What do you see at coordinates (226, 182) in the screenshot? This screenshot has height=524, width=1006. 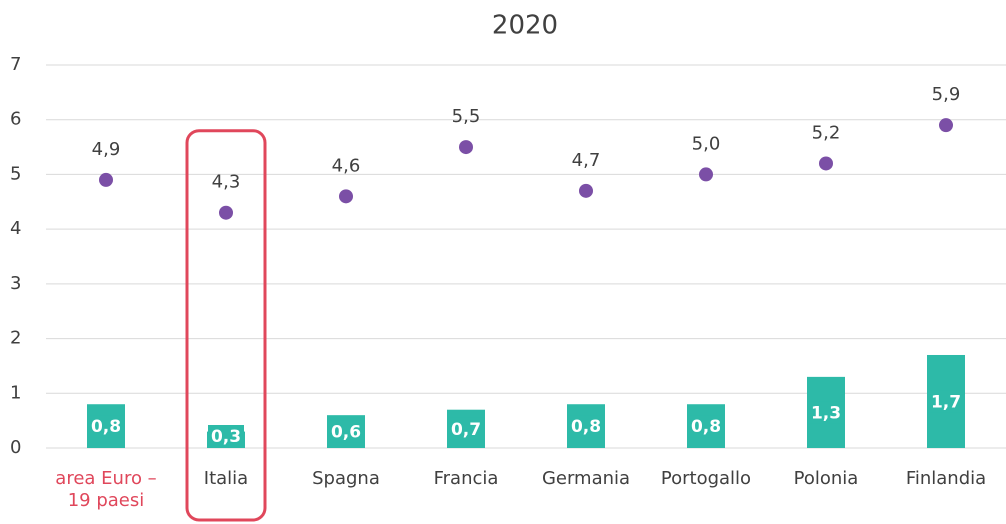 I see `value-label: 4,3` at bounding box center [226, 182].